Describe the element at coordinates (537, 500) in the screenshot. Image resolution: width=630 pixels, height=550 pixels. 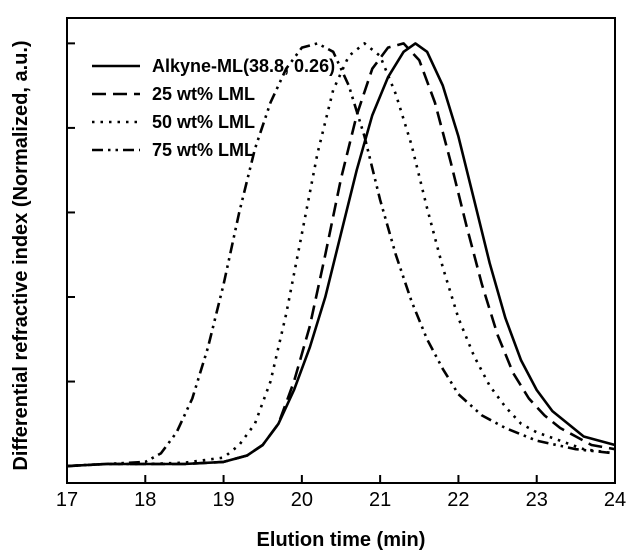
I see `x-tick-label: 23` at that location.